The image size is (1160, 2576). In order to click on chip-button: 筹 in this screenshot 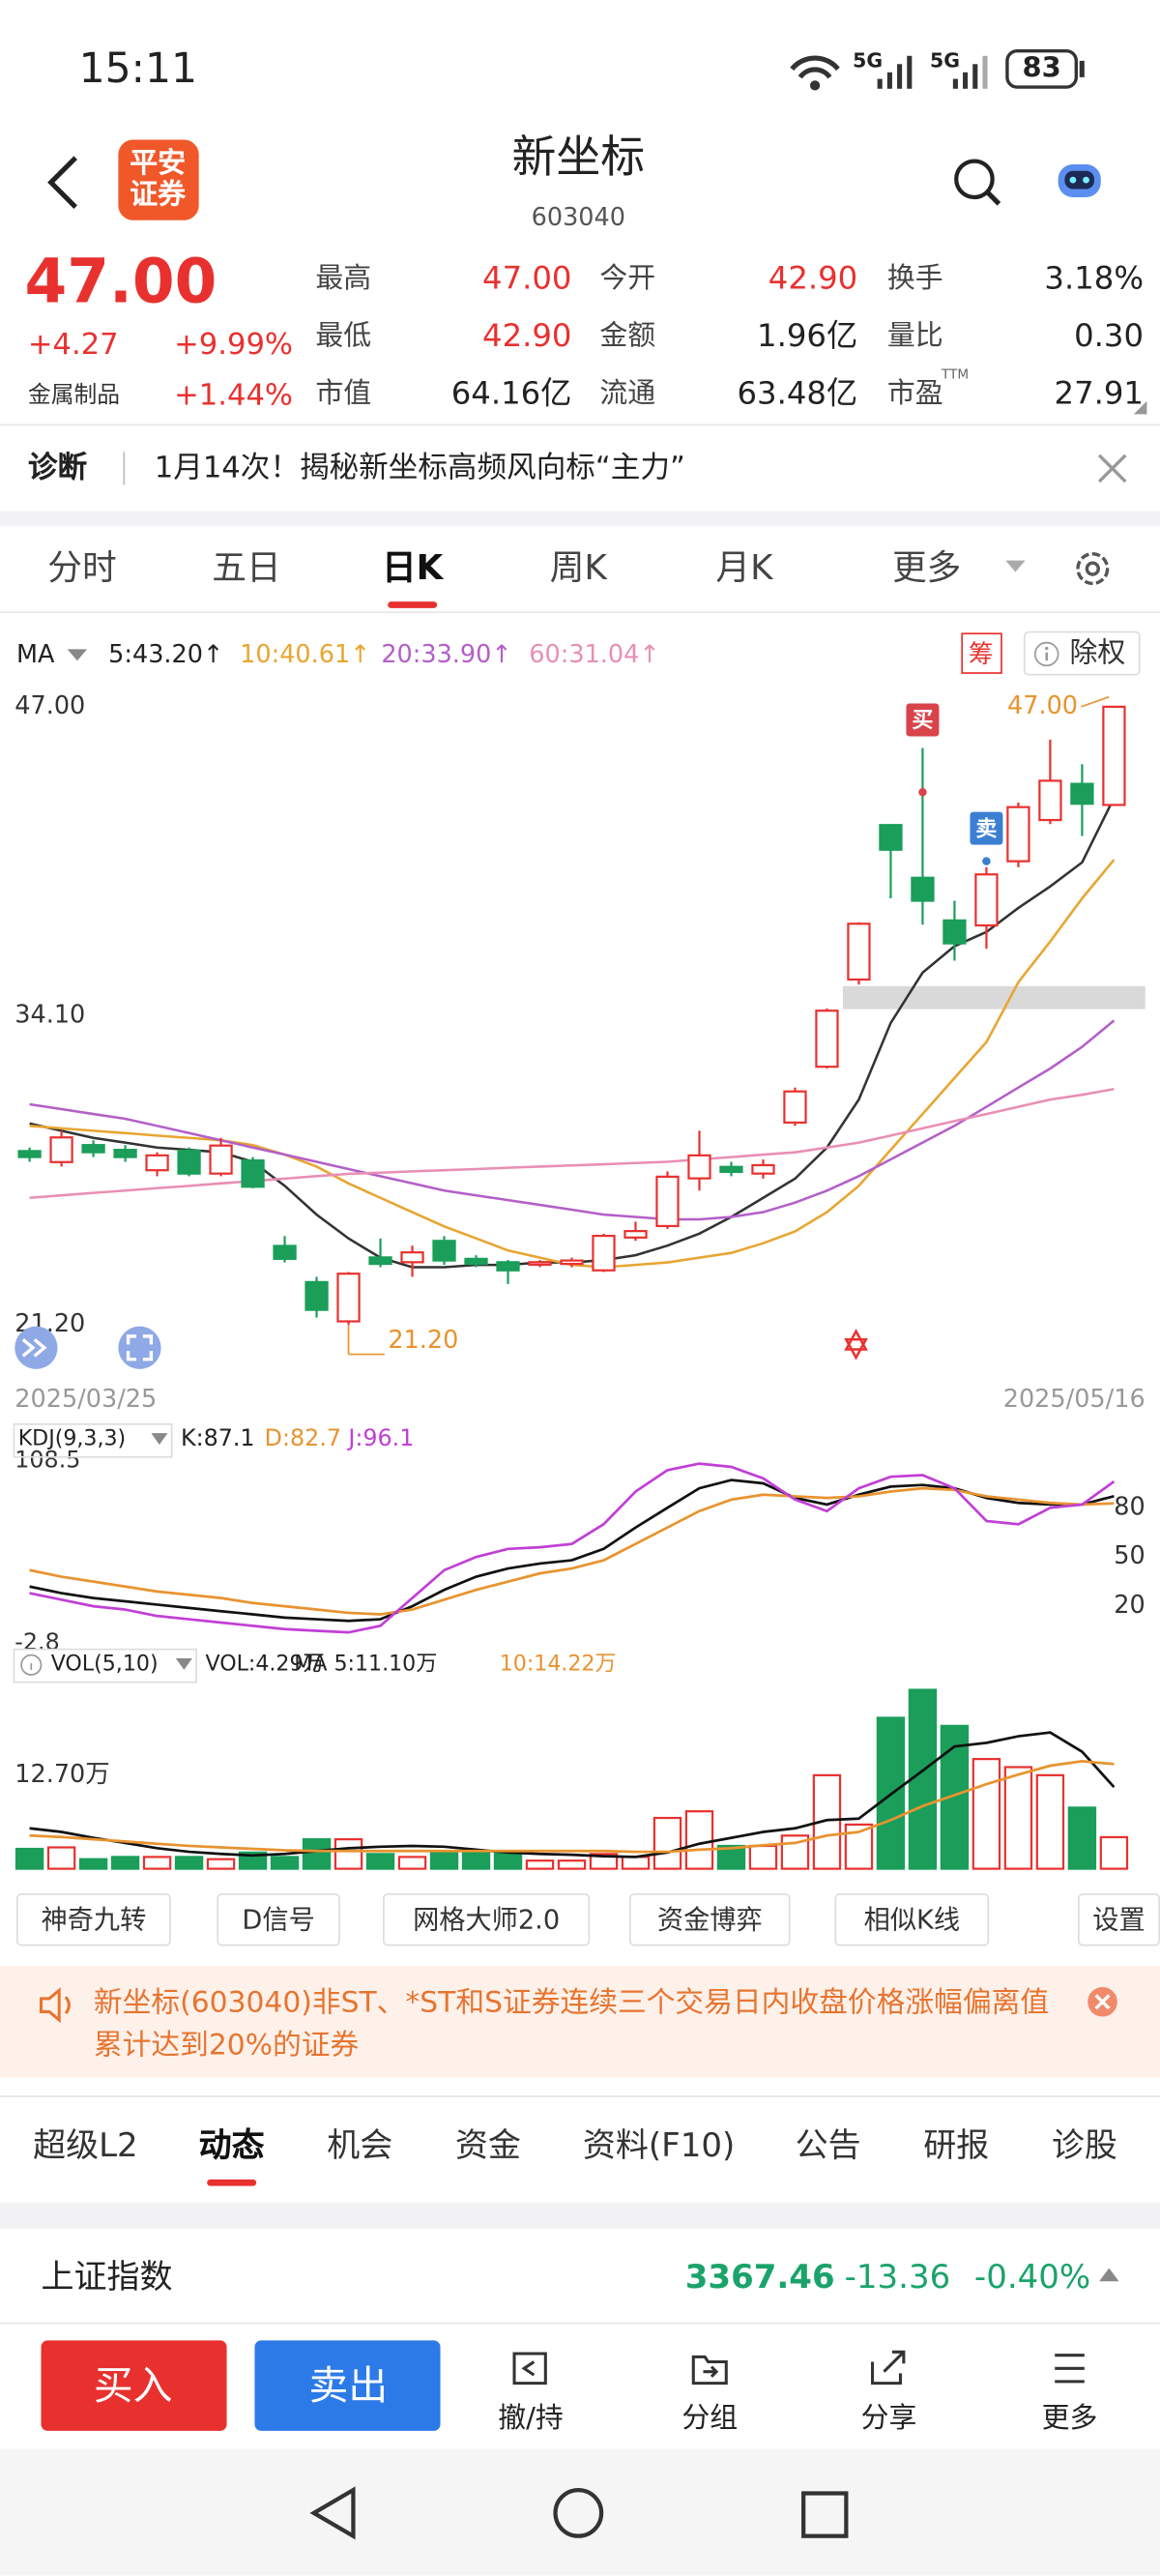, I will do `click(981, 654)`.